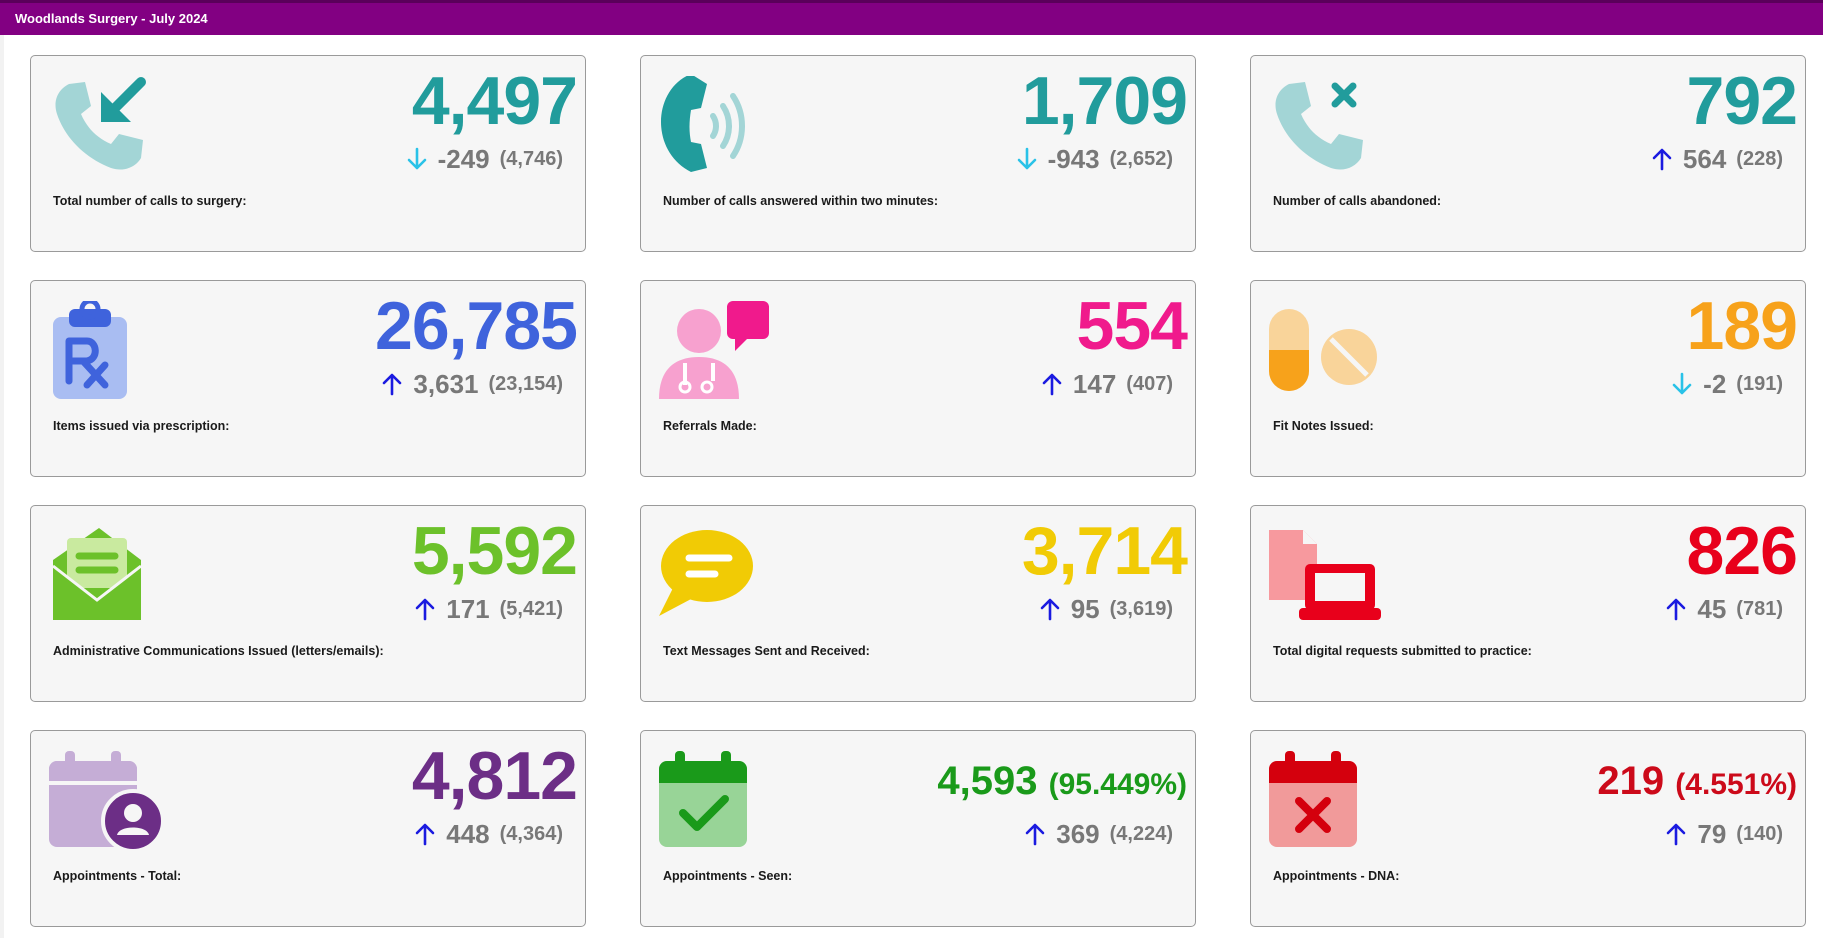  Describe the element at coordinates (911, 17) in the screenshot. I see `dashboard-title: Woodlands Surgery - July 2024` at that location.